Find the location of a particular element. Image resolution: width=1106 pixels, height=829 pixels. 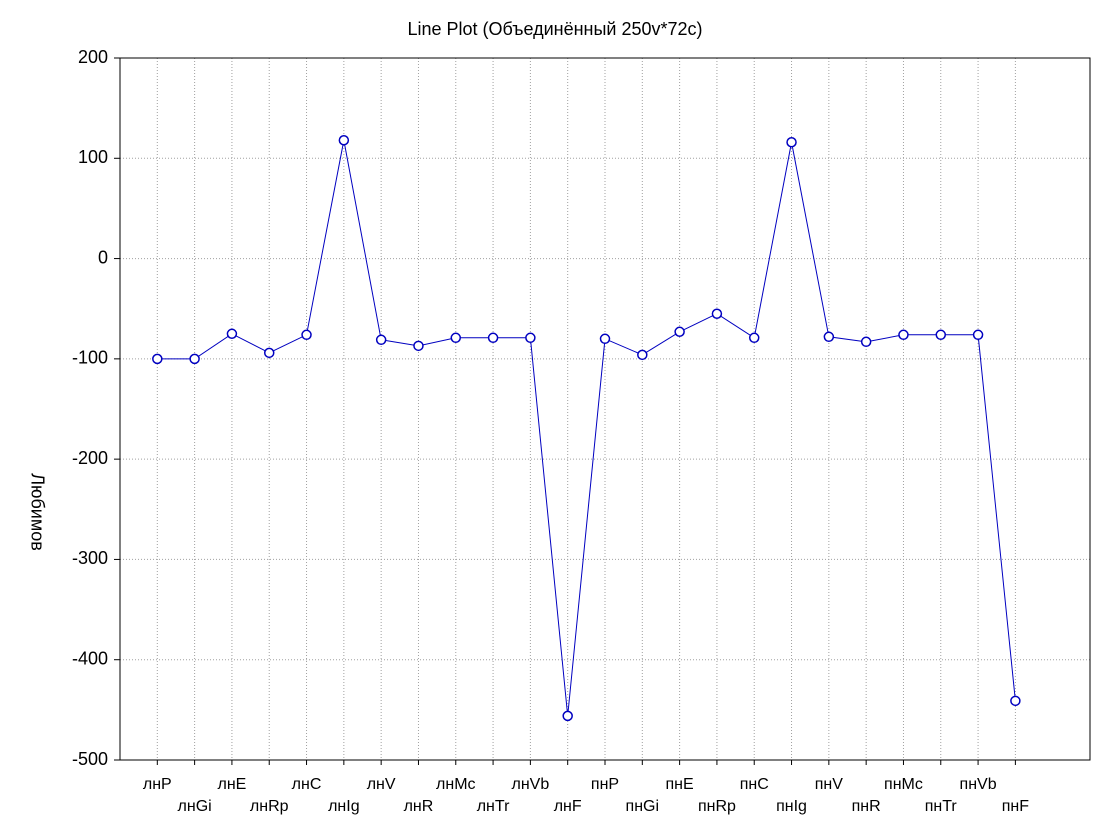

y-tick-label: 100 is located at coordinates (93, 157).